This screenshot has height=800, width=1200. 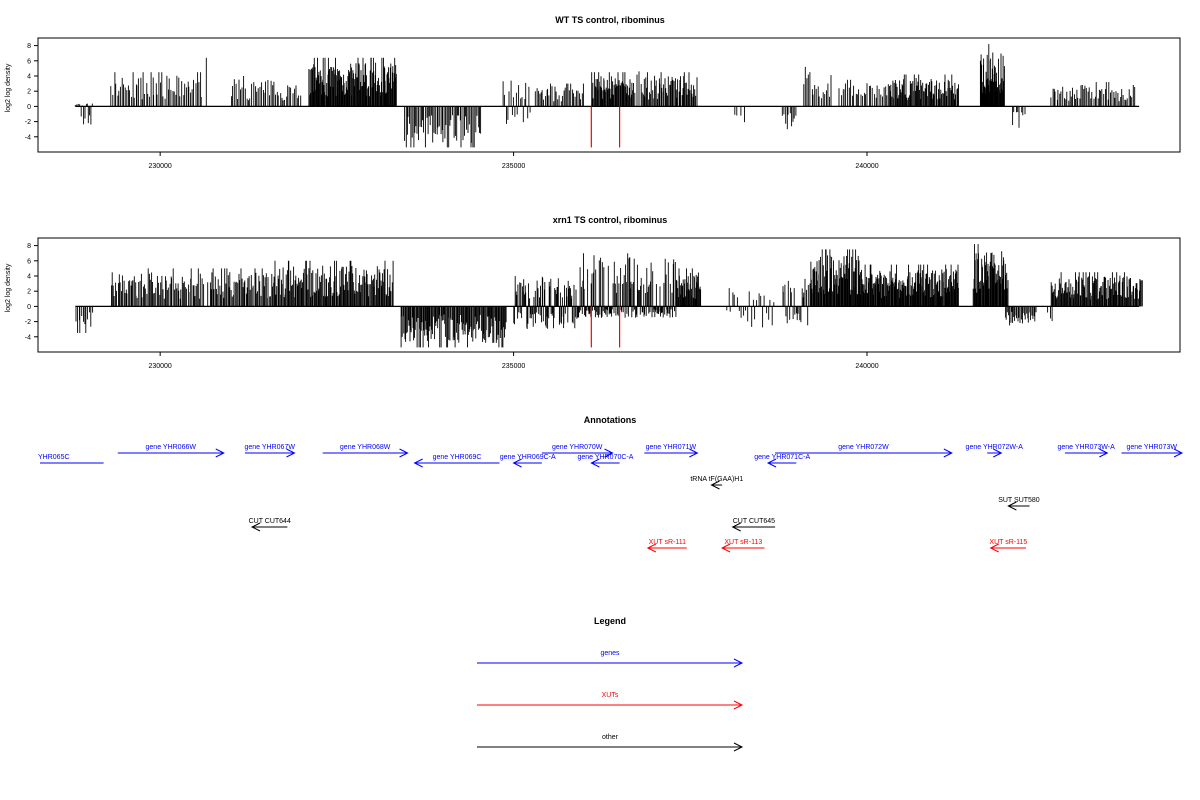 What do you see at coordinates (159, 366) in the screenshot?
I see `x-tick-label: 230000` at bounding box center [159, 366].